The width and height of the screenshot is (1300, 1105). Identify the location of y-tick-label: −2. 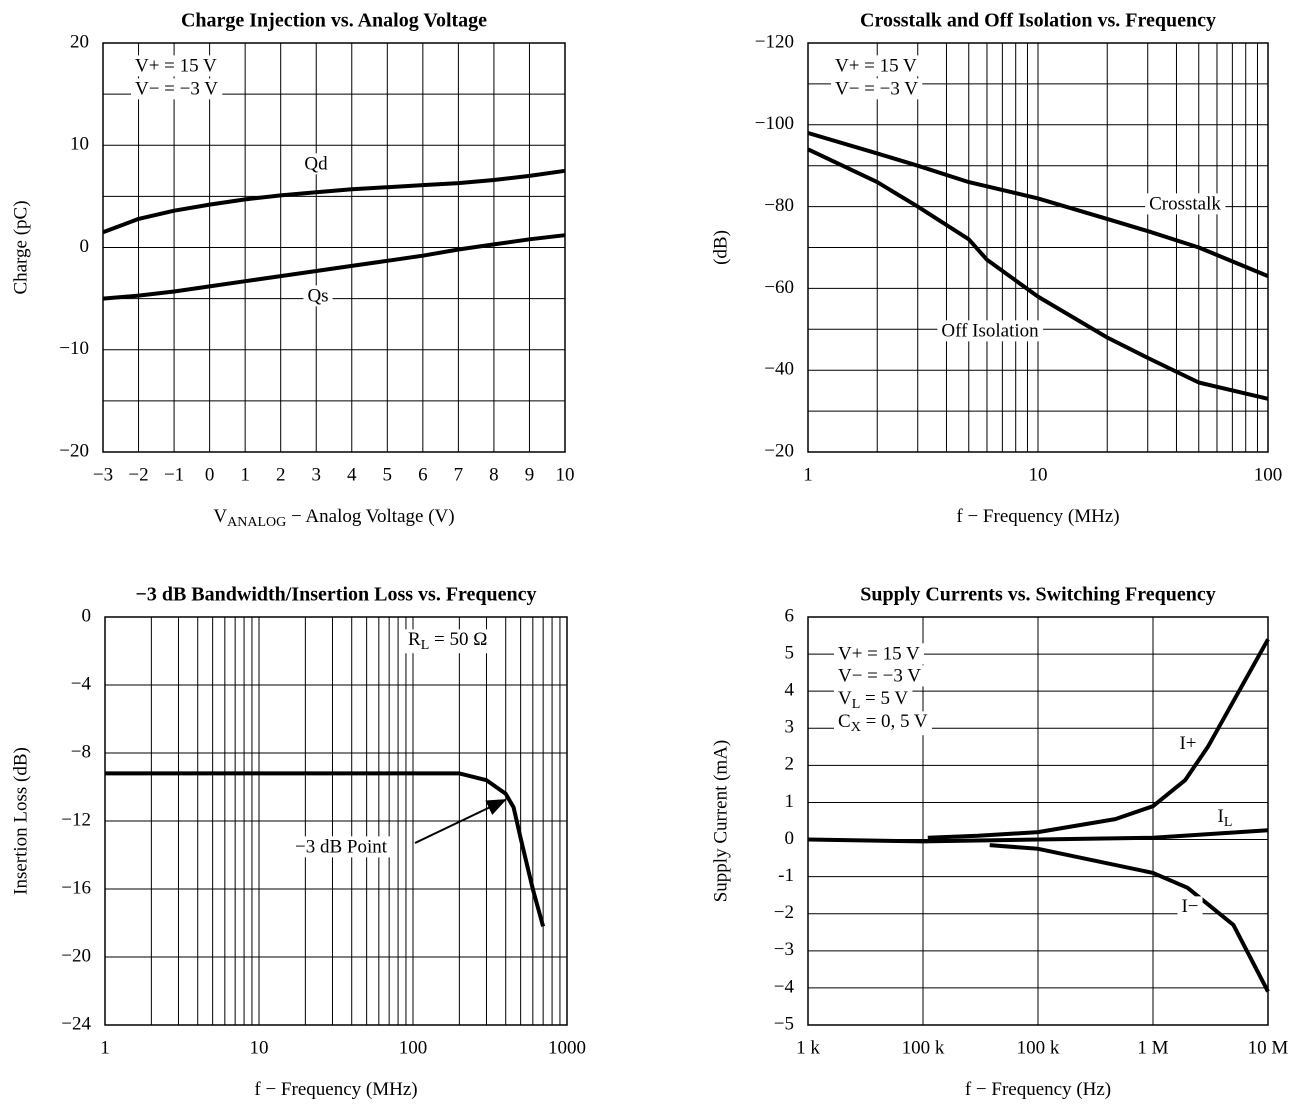
(784, 912).